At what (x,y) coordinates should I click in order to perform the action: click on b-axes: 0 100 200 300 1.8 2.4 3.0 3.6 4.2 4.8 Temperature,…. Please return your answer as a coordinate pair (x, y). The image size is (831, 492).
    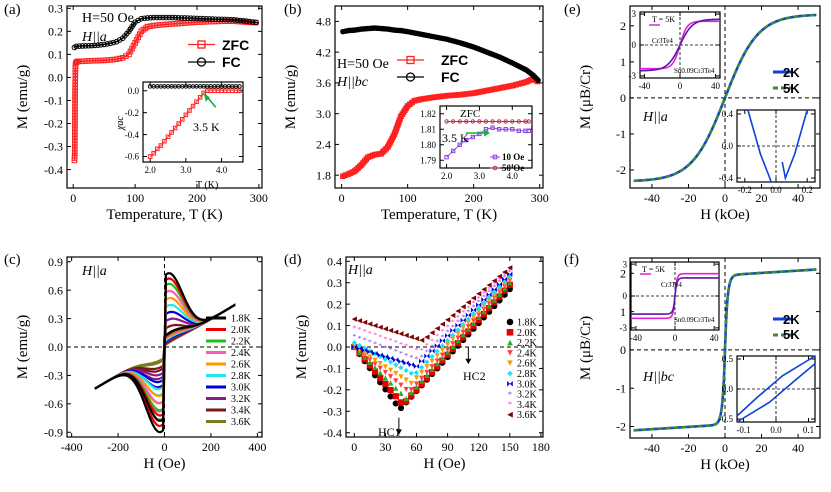
    Looking at the image, I should click on (416, 114).